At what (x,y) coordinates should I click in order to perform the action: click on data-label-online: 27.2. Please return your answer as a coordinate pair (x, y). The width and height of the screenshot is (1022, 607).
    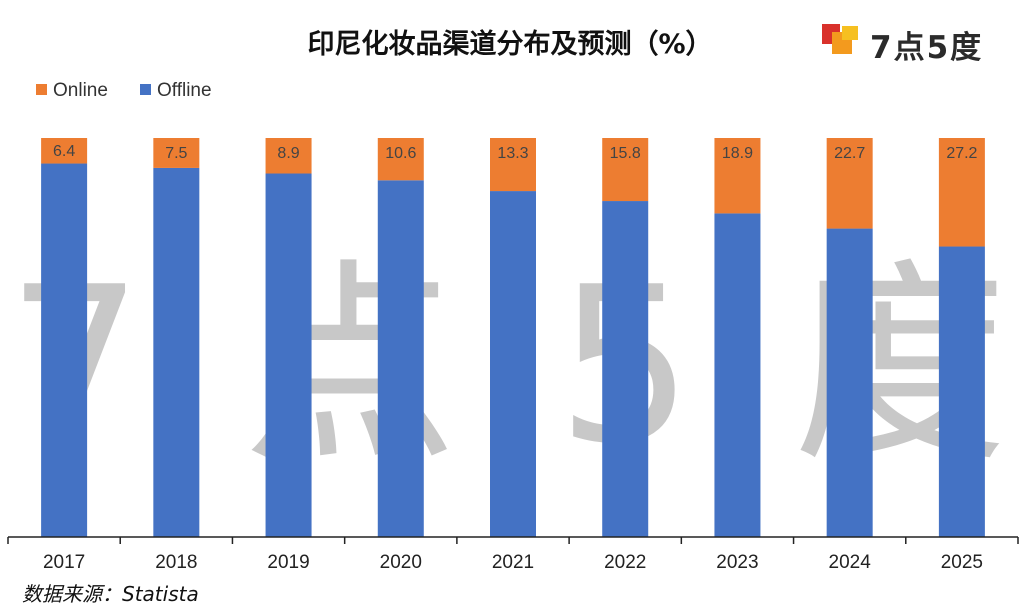
    Looking at the image, I should click on (961, 153).